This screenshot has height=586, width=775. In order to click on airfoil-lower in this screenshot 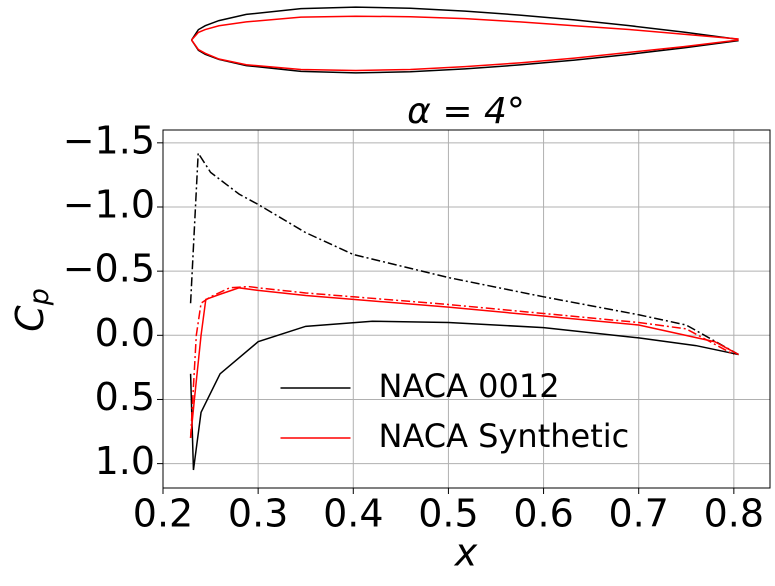, I will do `click(464, 56)`.